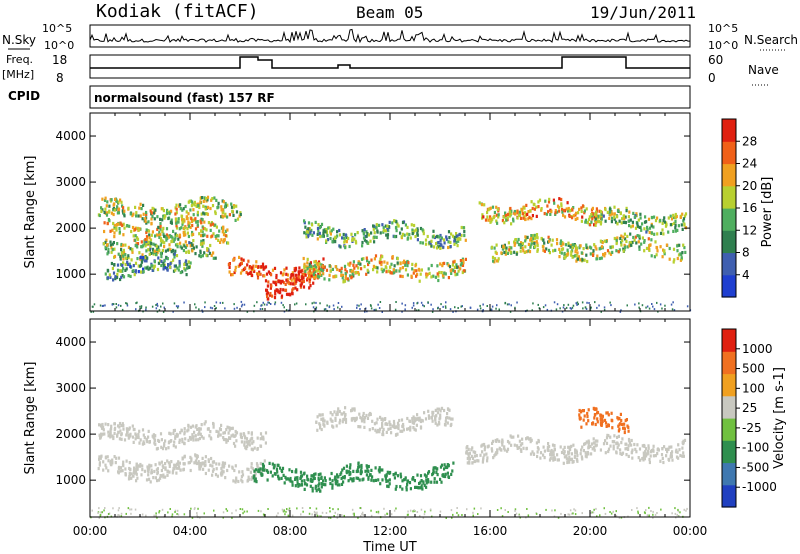 The width and height of the screenshot is (800, 554). I want to click on nave-label: Nave, so click(763, 70).